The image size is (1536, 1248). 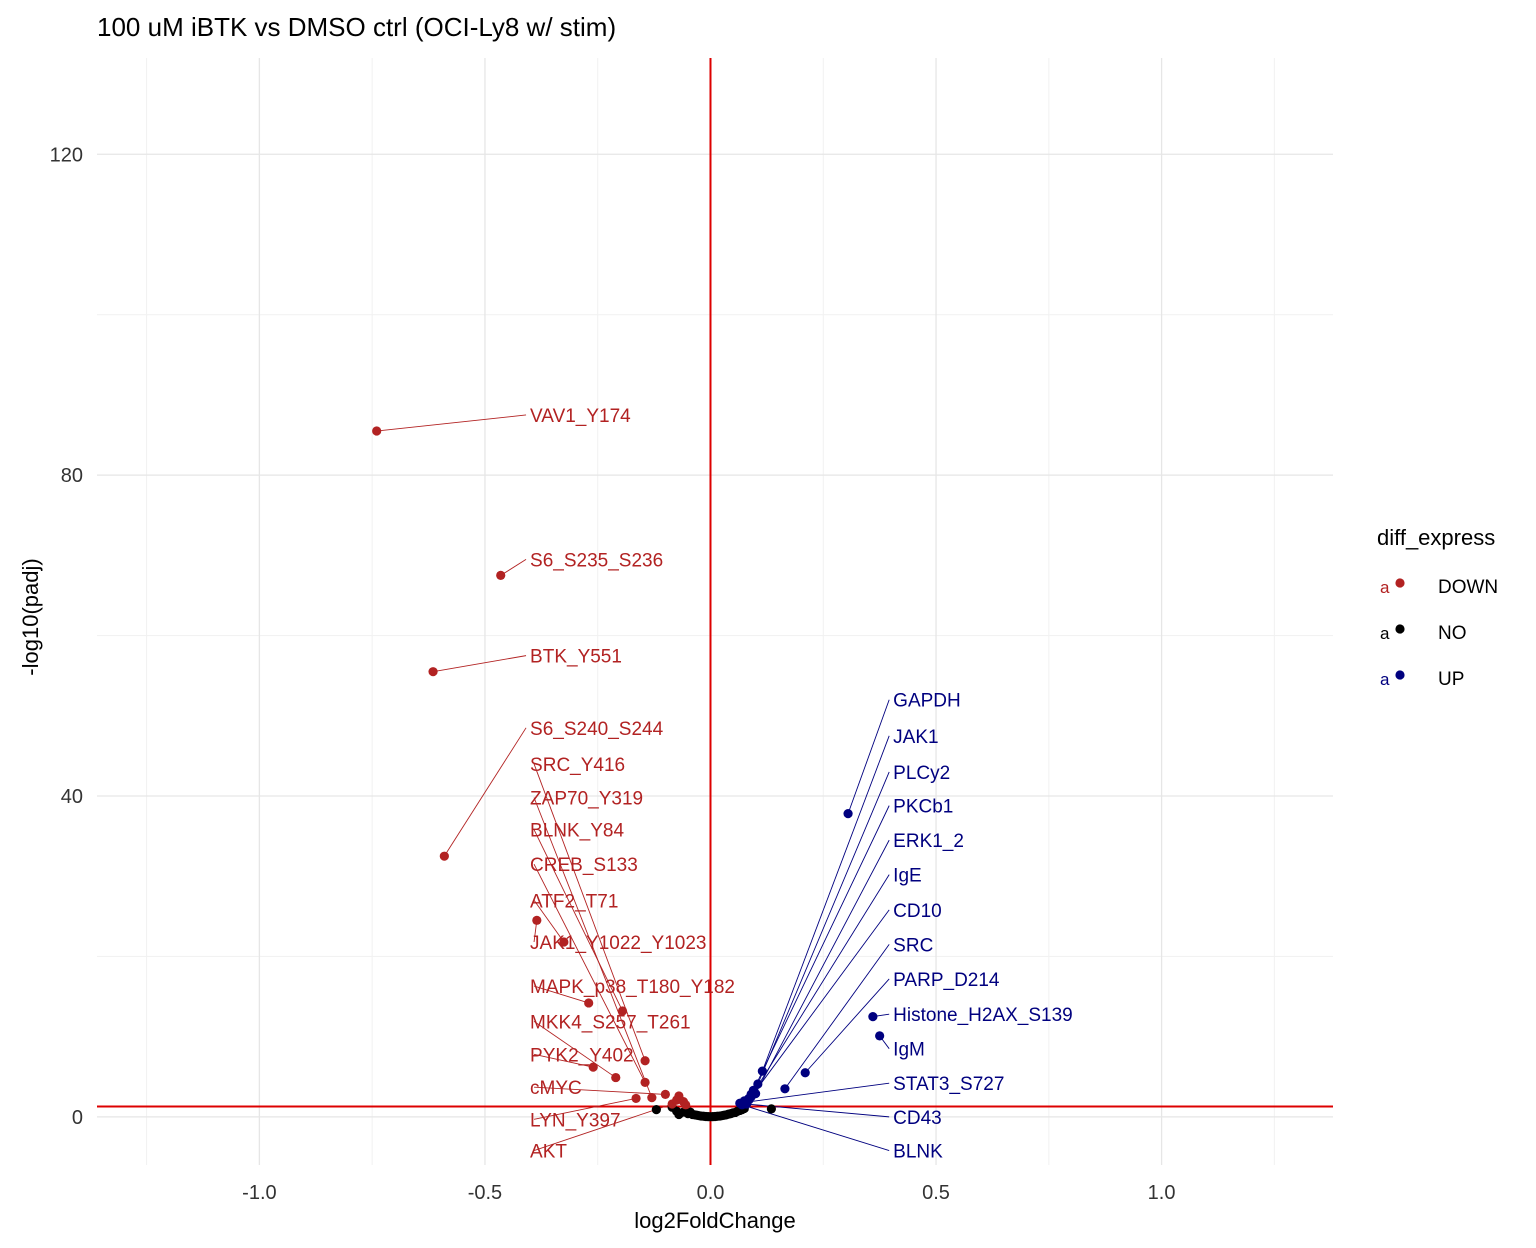 What do you see at coordinates (917, 1118) in the screenshot?
I see `point-label: CD43` at bounding box center [917, 1118].